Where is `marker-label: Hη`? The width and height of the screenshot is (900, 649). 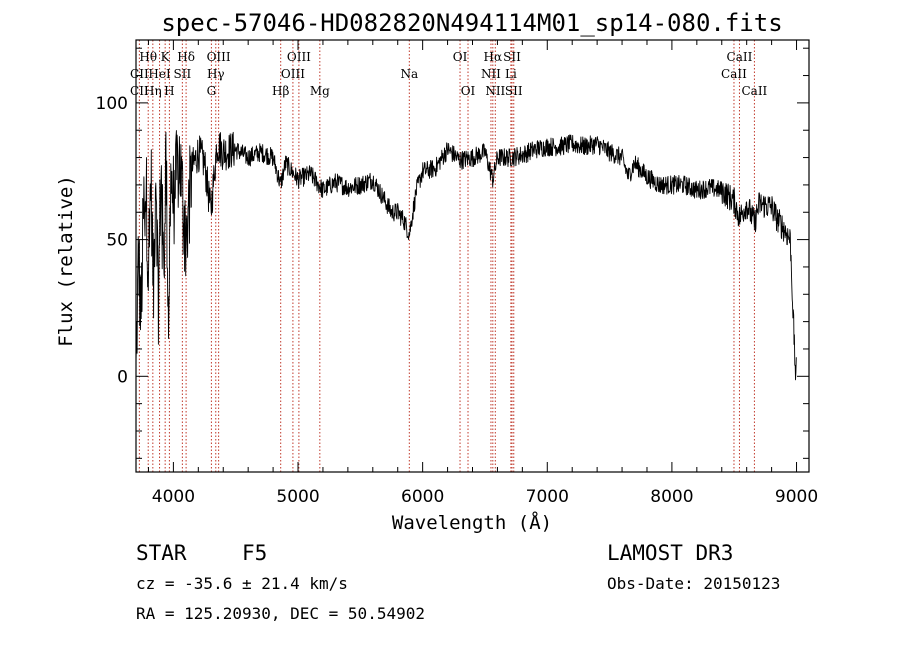
marker-label: Hη is located at coordinates (153, 91).